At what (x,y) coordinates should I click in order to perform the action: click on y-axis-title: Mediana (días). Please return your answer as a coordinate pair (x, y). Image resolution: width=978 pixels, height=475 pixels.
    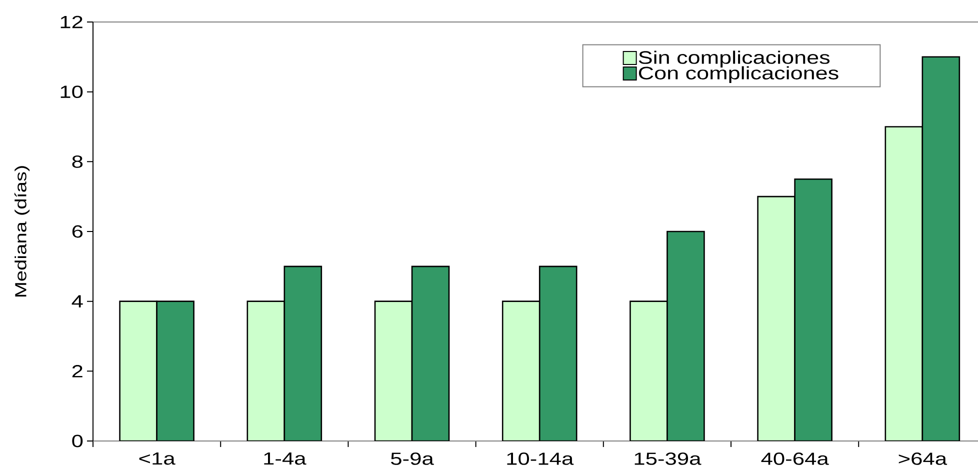
    Looking at the image, I should click on (22, 231).